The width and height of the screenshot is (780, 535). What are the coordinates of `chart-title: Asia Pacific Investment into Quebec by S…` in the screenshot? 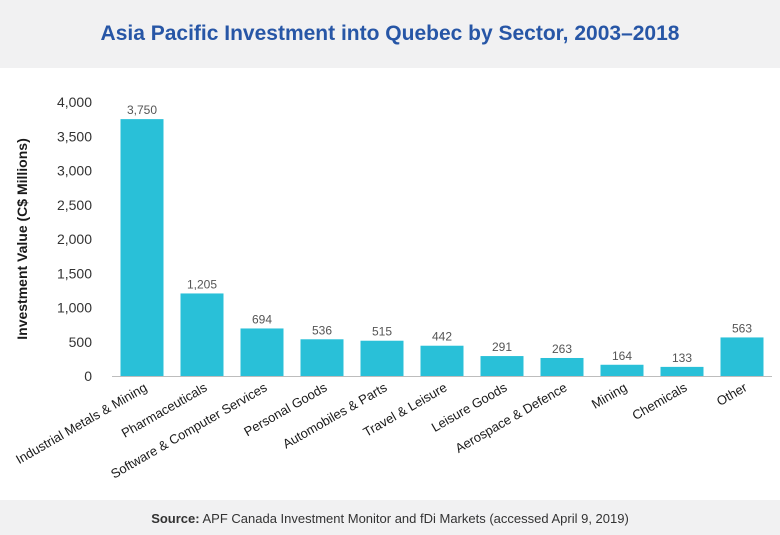 It's located at (390, 33).